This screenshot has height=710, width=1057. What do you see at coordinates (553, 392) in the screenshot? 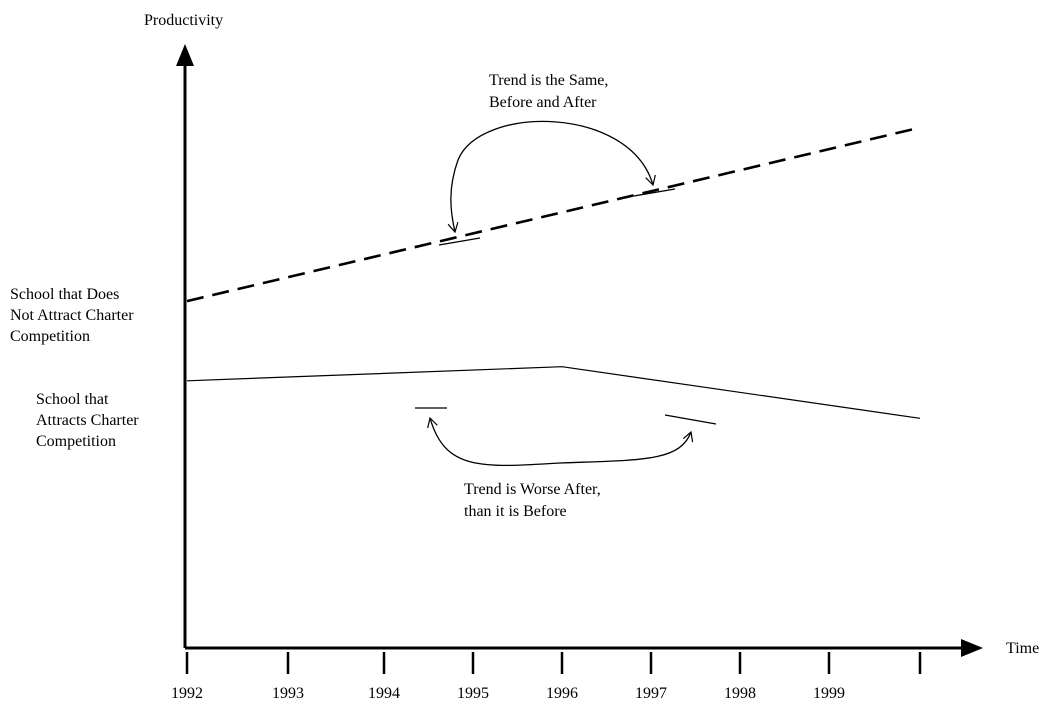
I see `series-line-solid` at bounding box center [553, 392].